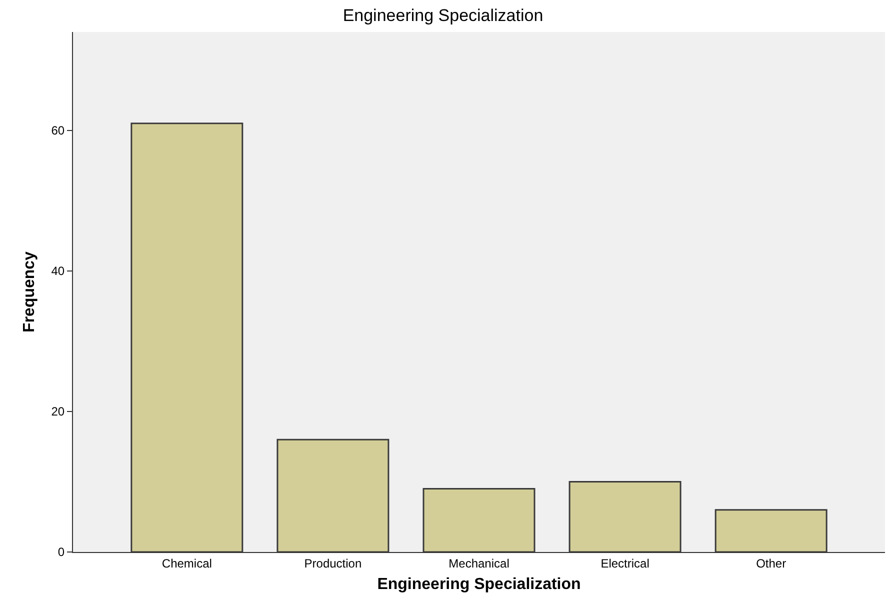  I want to click on x-tick-label: Electrical, so click(625, 563).